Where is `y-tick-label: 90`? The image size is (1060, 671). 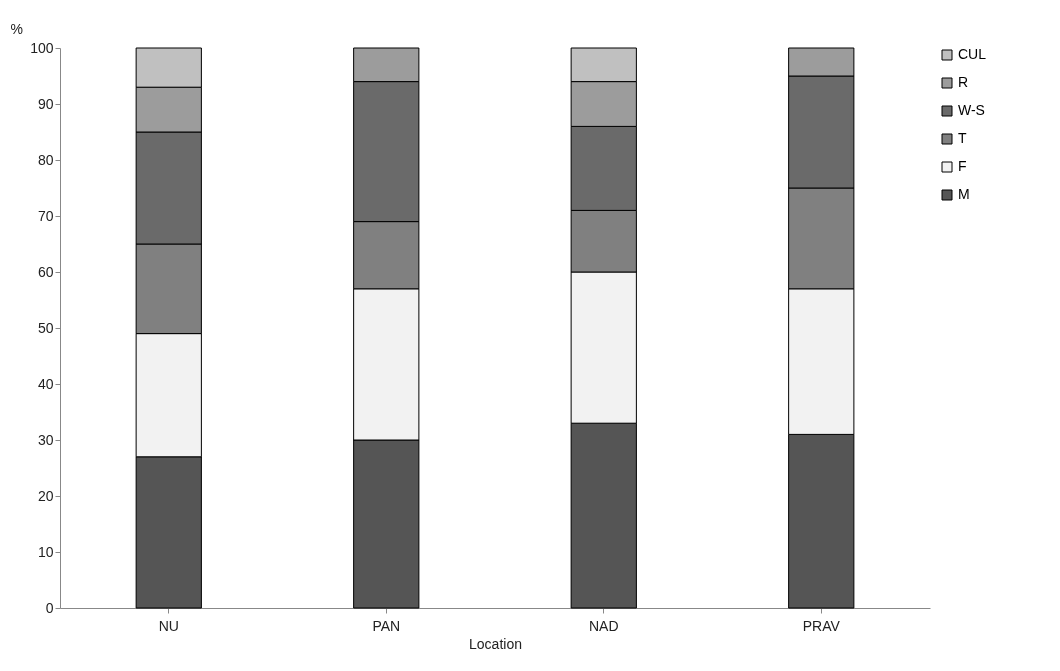 y-tick-label: 90 is located at coordinates (45, 103).